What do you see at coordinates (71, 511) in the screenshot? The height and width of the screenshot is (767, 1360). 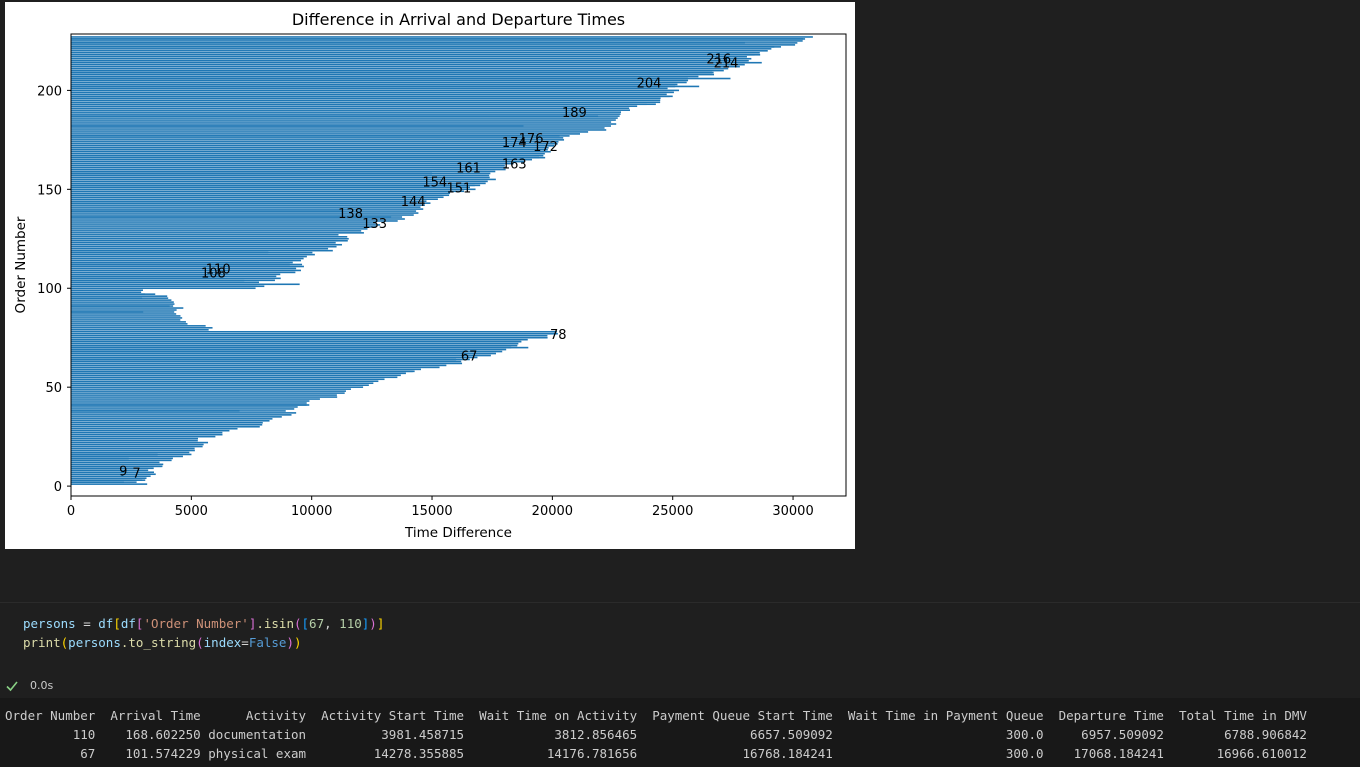 I see `x-tick-label: 0` at bounding box center [71, 511].